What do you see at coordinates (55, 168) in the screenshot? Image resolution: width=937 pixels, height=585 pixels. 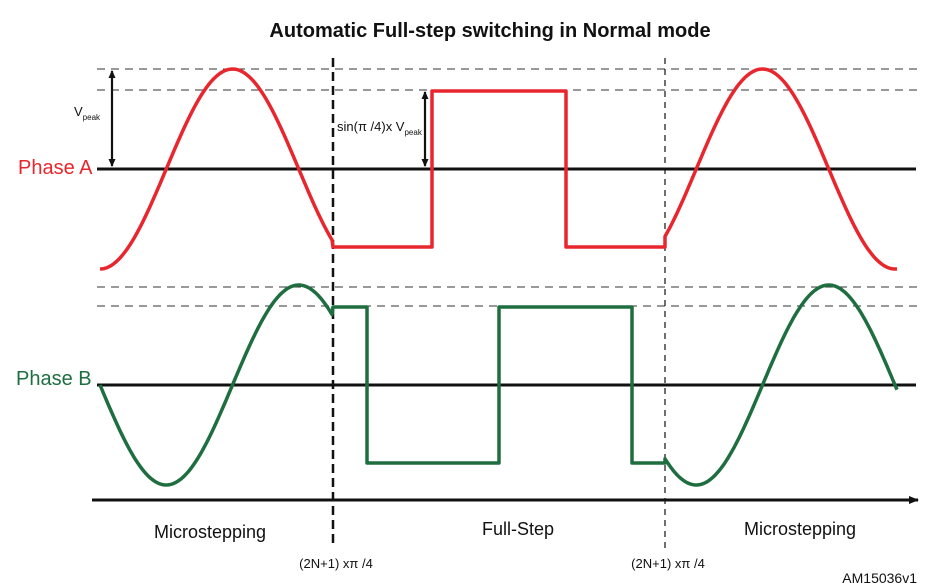 I see `phase-a-label: Phase A` at bounding box center [55, 168].